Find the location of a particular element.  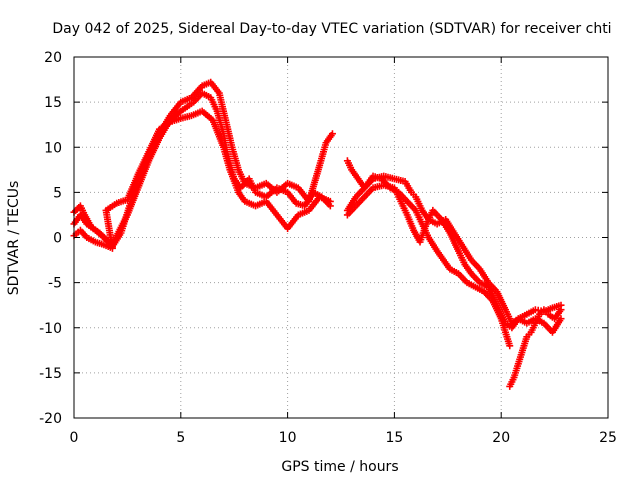

y-tick-label: 20 is located at coordinates (53, 58).